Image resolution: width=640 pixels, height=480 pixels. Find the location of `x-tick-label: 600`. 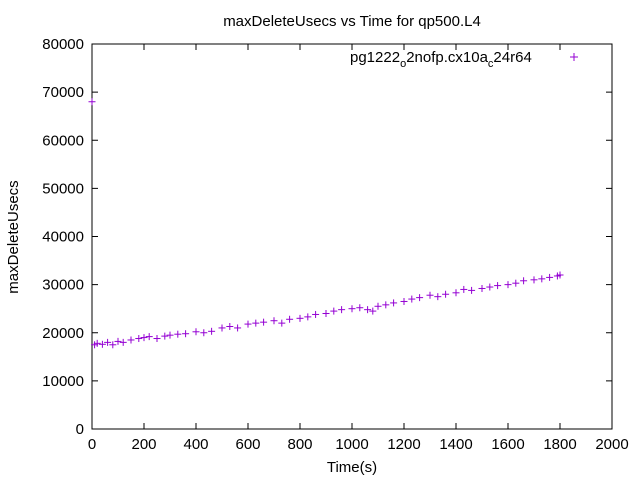

x-tick-label: 600 is located at coordinates (247, 444).